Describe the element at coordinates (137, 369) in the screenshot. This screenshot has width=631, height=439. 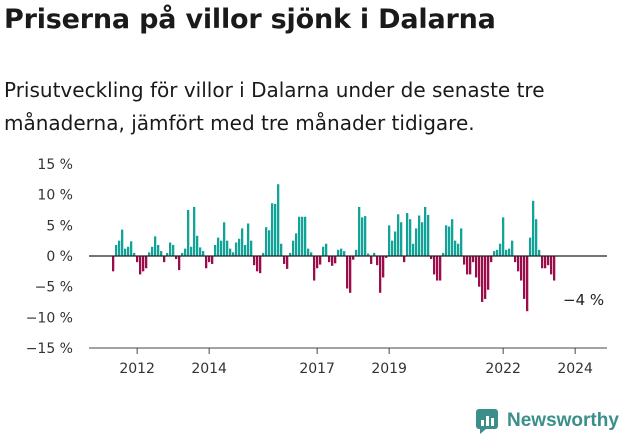
I see `x-tick-label: 2012` at that location.